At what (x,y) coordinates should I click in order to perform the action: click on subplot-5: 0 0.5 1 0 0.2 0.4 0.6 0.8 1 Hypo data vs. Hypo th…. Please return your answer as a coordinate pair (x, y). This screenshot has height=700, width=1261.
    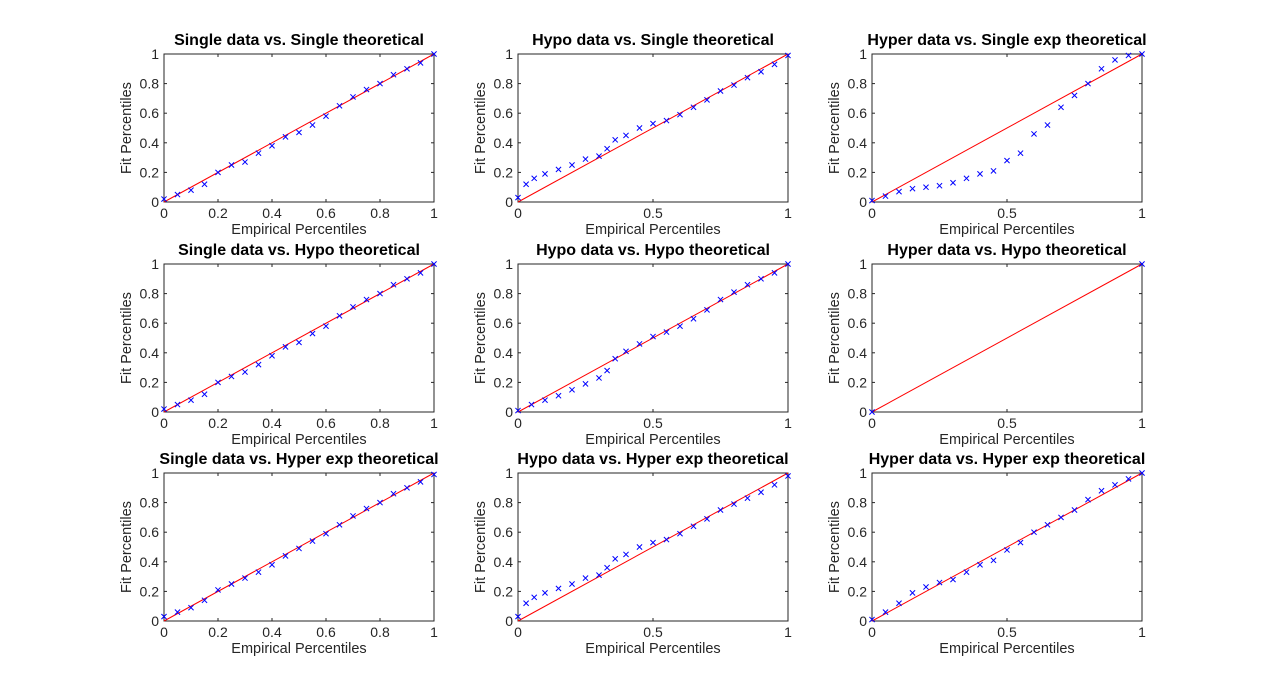
    Looking at the image, I should click on (632, 345).